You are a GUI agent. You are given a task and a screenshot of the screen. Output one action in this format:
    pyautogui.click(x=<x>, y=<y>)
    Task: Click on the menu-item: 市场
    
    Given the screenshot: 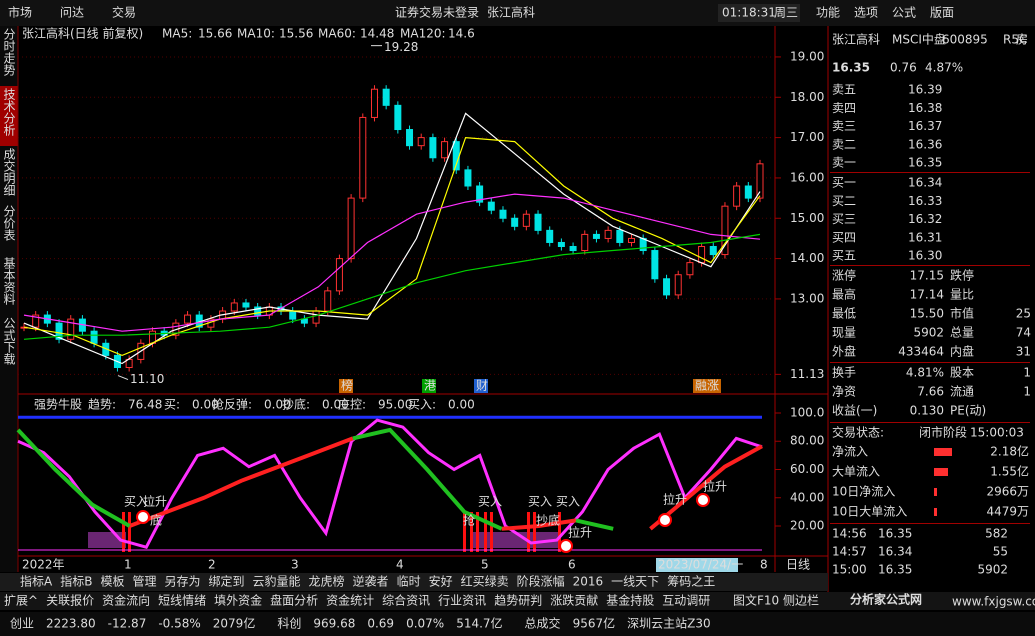 What is the action you would take?
    pyautogui.click(x=20, y=12)
    